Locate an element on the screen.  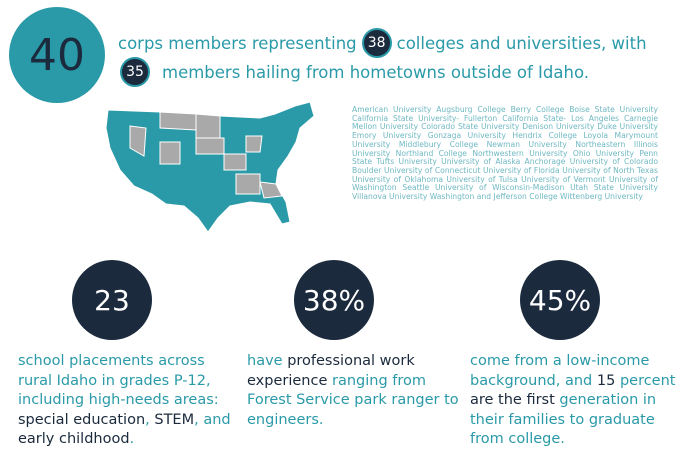
us-map is located at coordinates (210, 167).